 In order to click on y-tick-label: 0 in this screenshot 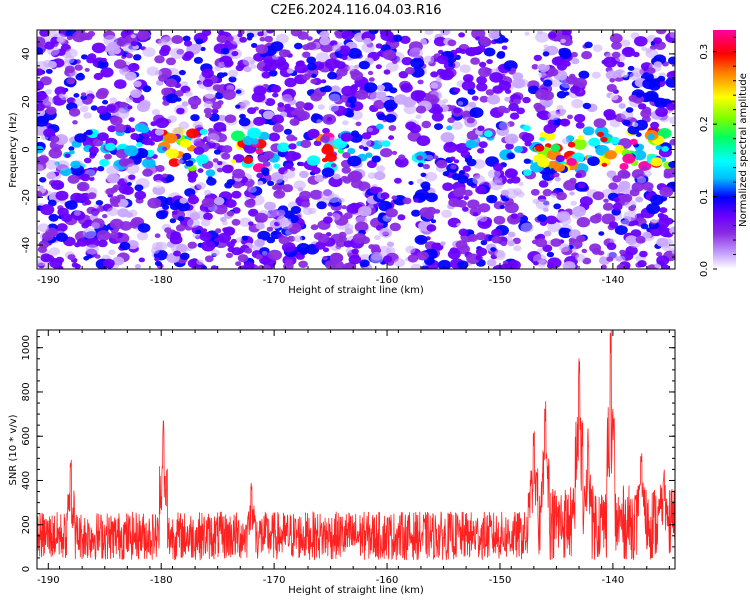, I will do `click(26, 569)`.